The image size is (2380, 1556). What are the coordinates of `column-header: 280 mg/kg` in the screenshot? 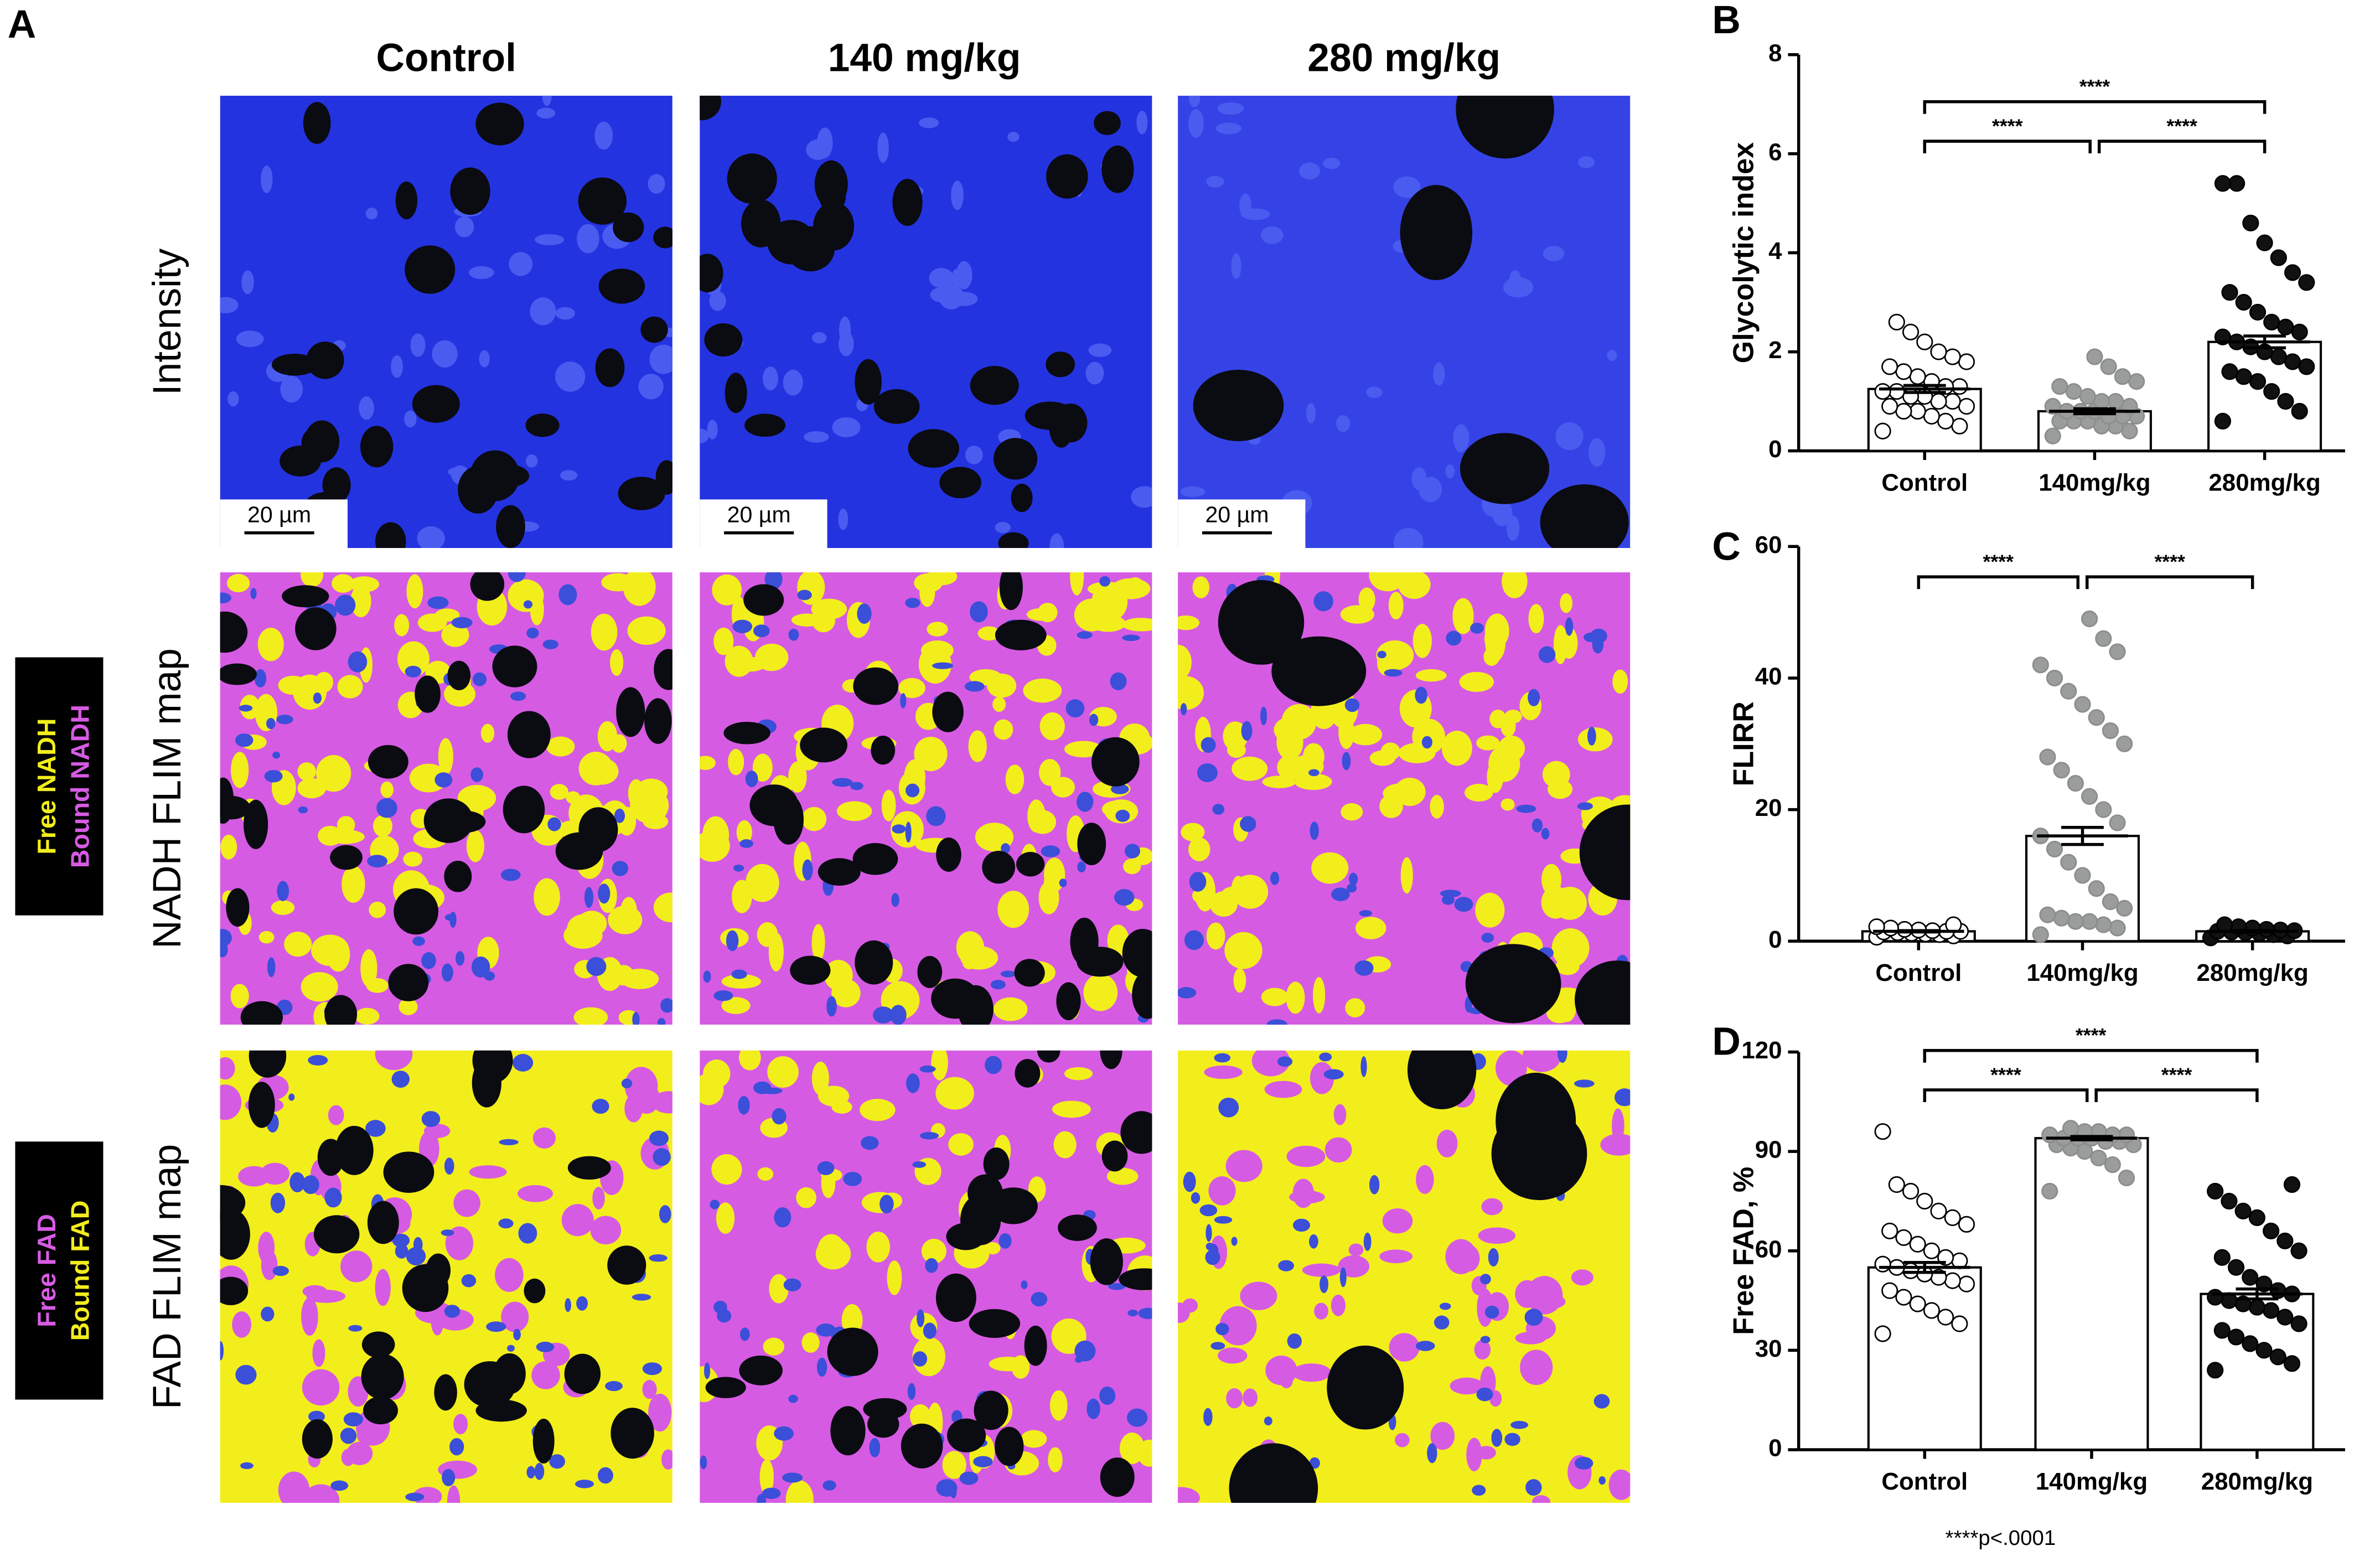 It's located at (1404, 58).